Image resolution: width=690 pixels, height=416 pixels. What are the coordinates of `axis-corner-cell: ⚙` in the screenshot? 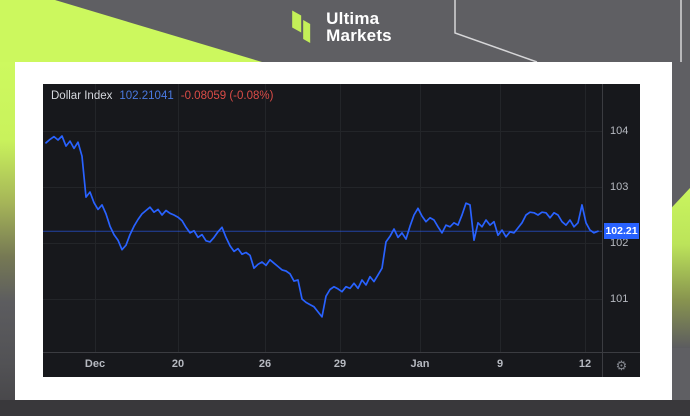 It's located at (621, 365).